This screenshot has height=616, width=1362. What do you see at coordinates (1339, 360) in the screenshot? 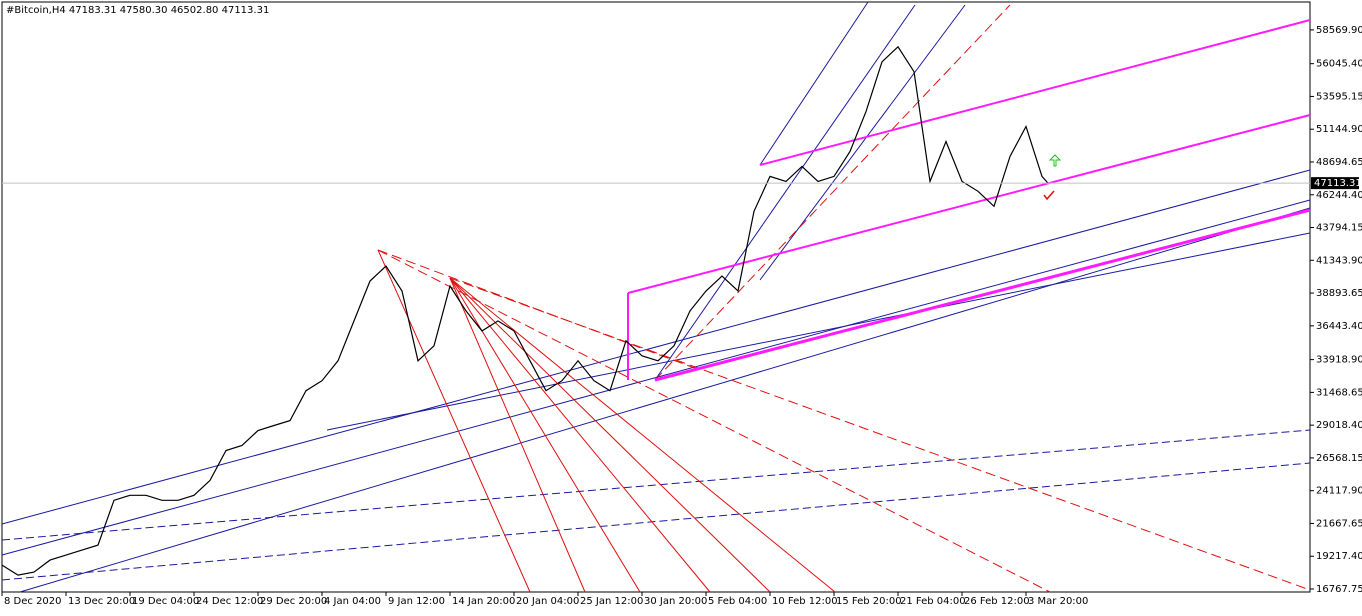
I see `y-tick-label: 33918.90` at bounding box center [1339, 360].